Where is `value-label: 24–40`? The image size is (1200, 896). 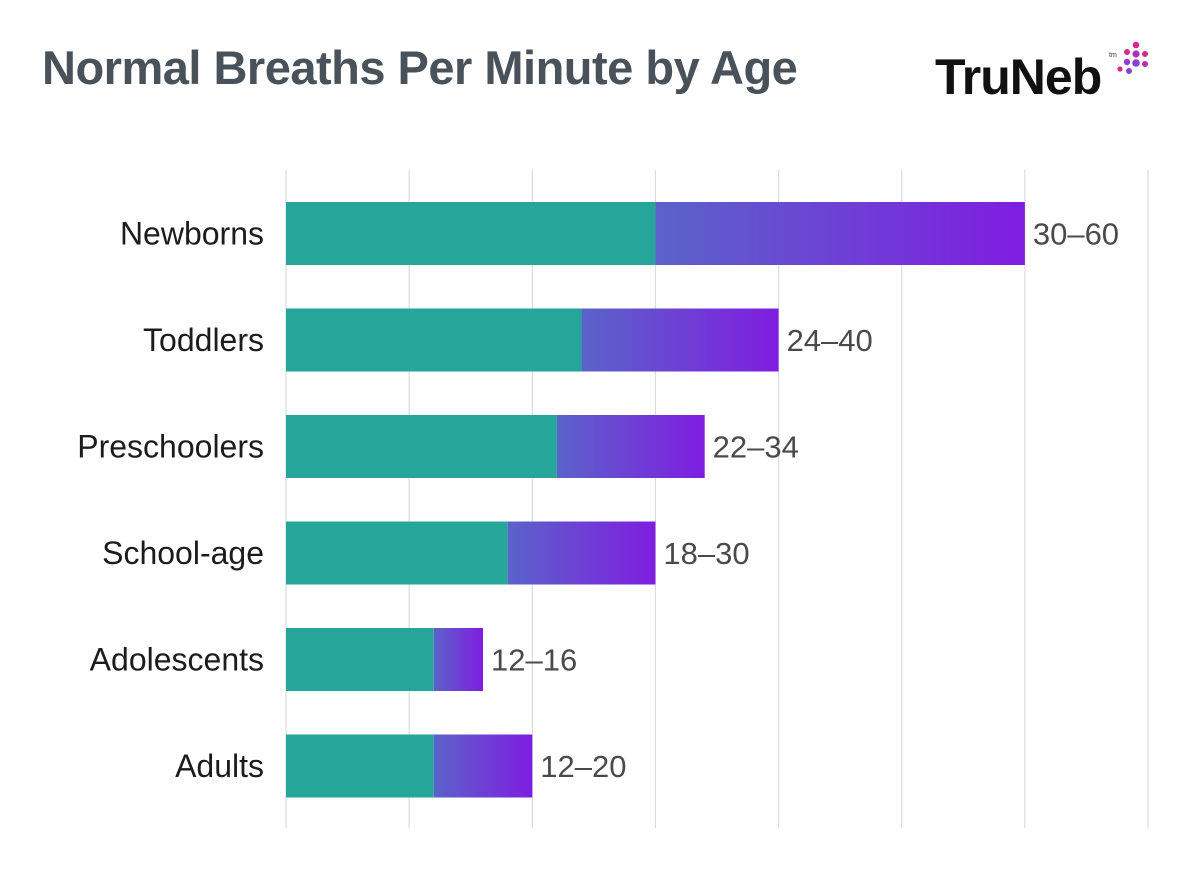 value-label: 24–40 is located at coordinates (830, 340).